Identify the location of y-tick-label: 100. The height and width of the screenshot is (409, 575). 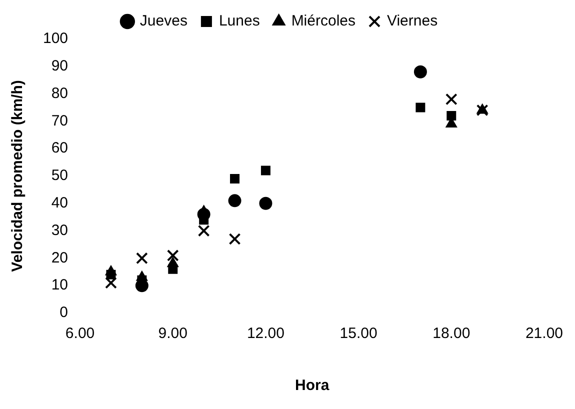
(55, 39).